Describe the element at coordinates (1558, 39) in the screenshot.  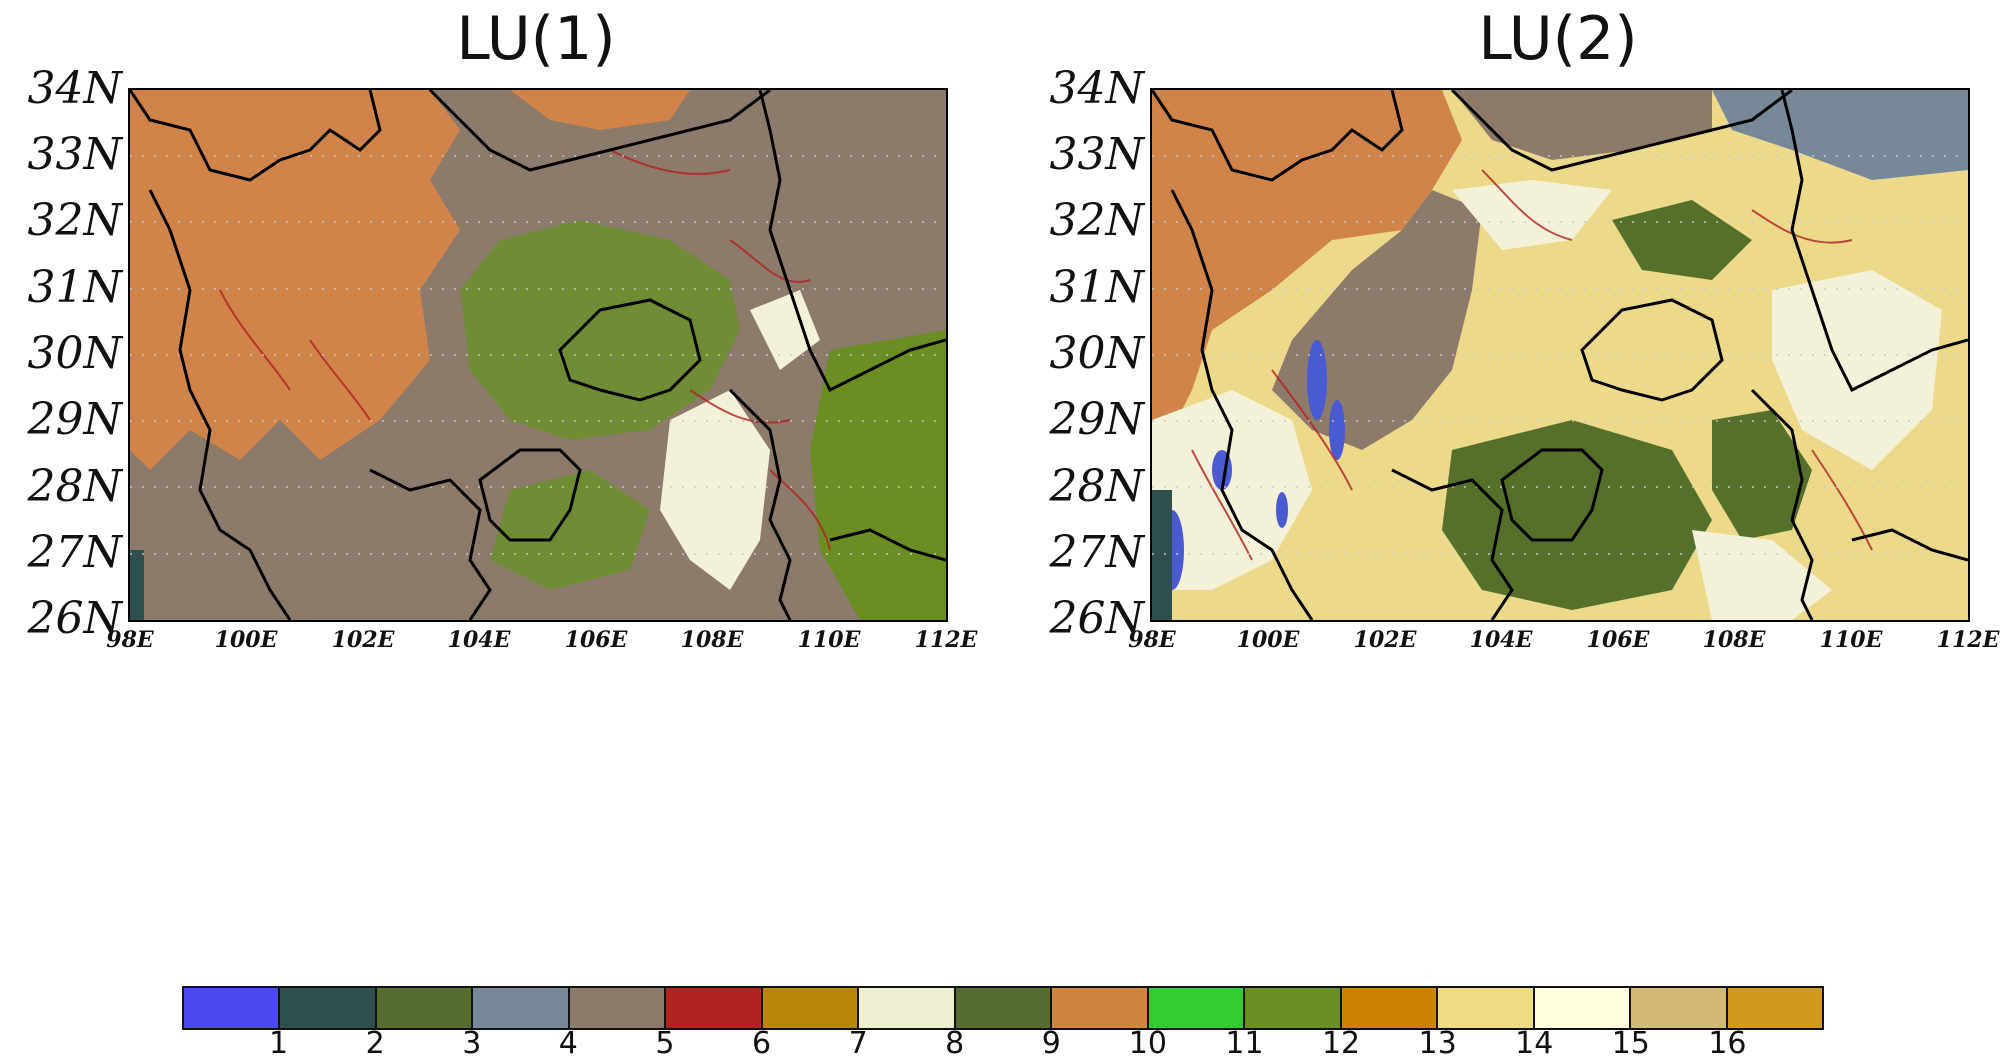
I see `panel-title: LU(2)` at that location.